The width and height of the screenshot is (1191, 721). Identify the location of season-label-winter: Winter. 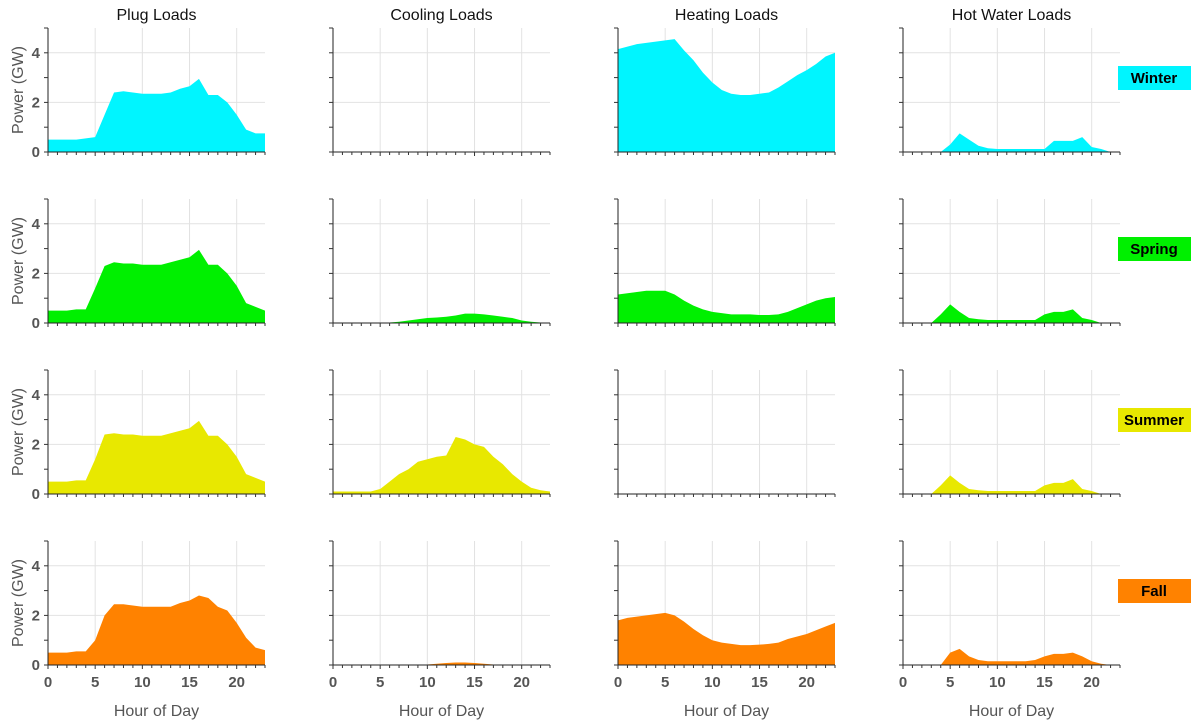
(1154, 78).